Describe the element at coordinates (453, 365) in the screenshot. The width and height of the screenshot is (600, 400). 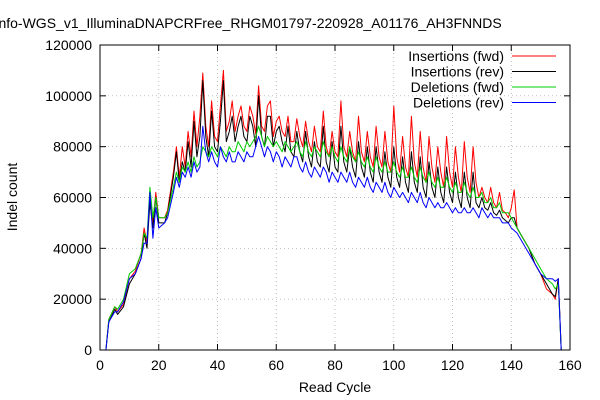
I see `x-tick-label: 120` at that location.